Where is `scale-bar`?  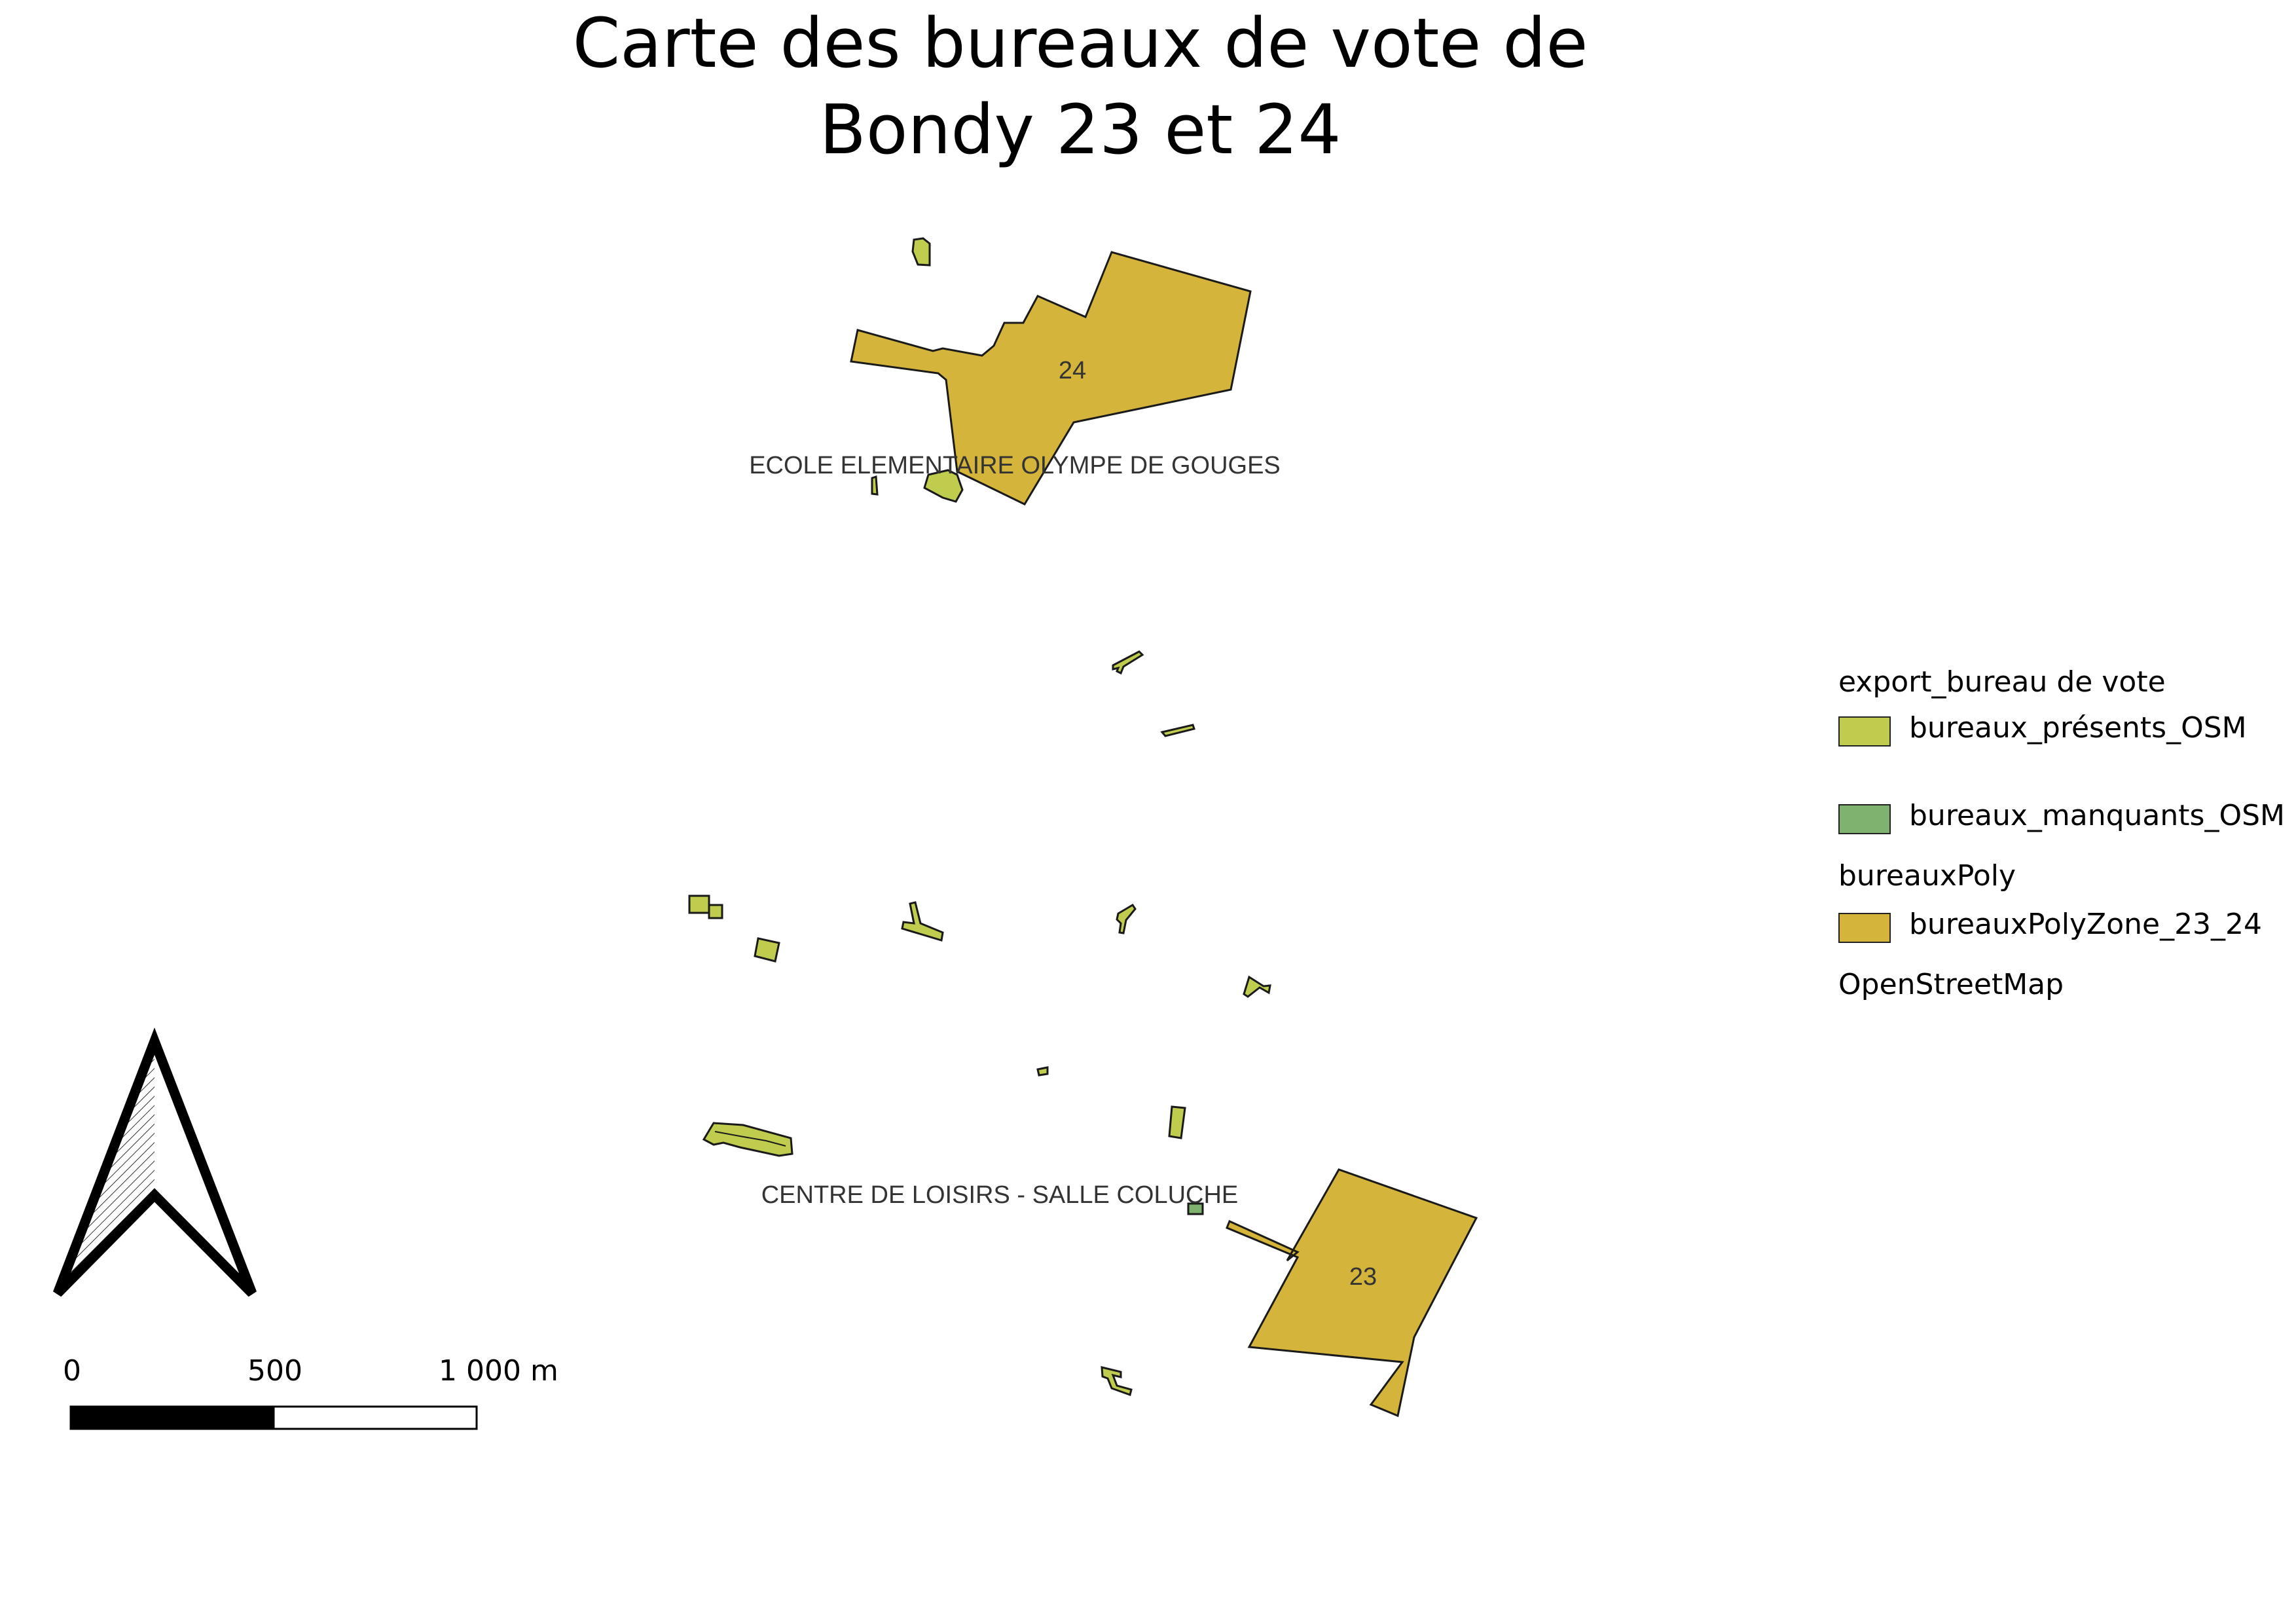 scale-bar is located at coordinates (273, 1417).